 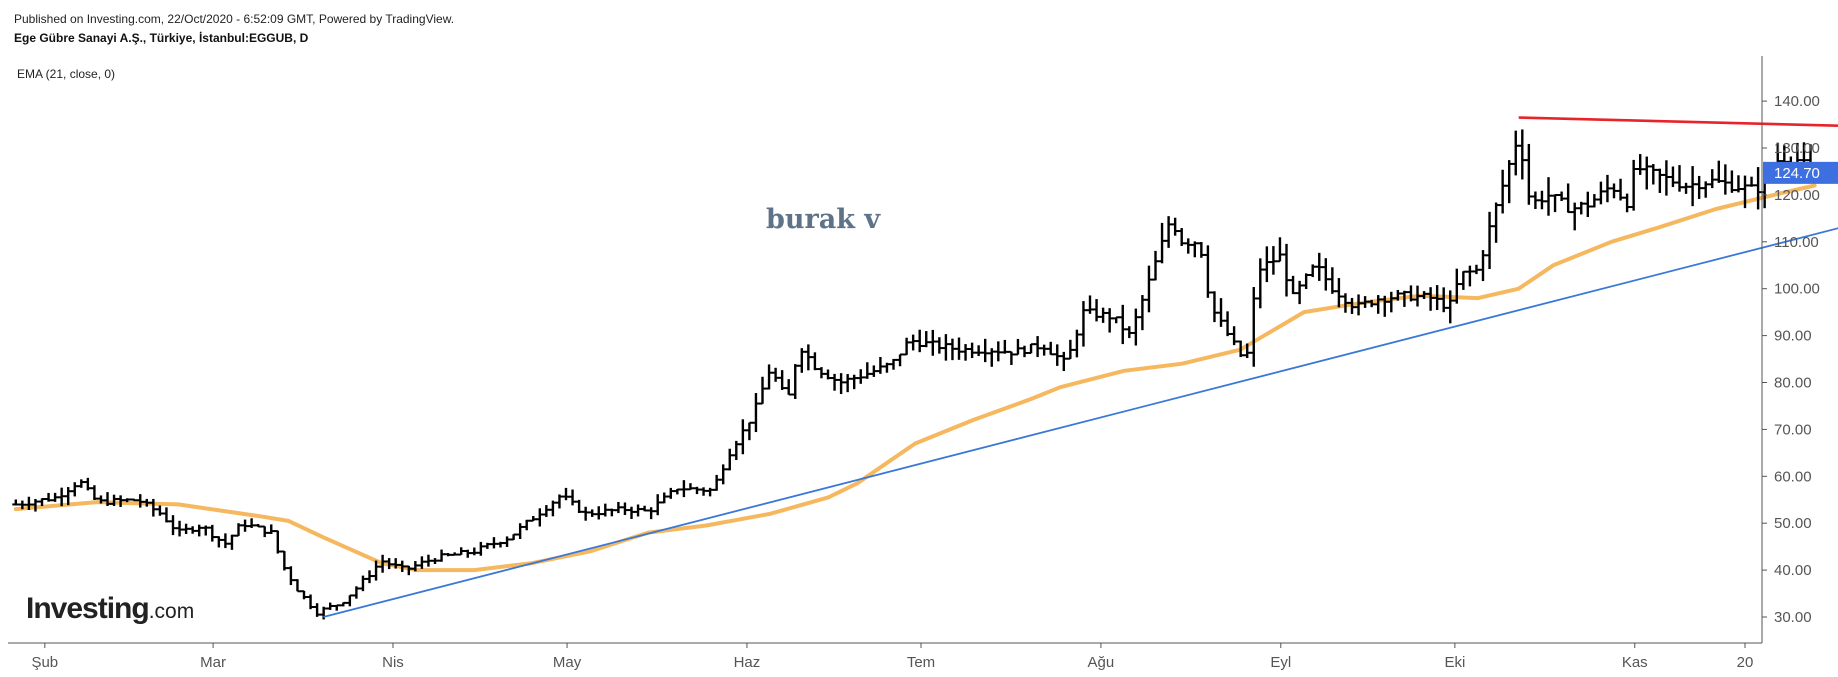 What do you see at coordinates (1793, 336) in the screenshot?
I see `y-tick-label: 90.00` at bounding box center [1793, 336].